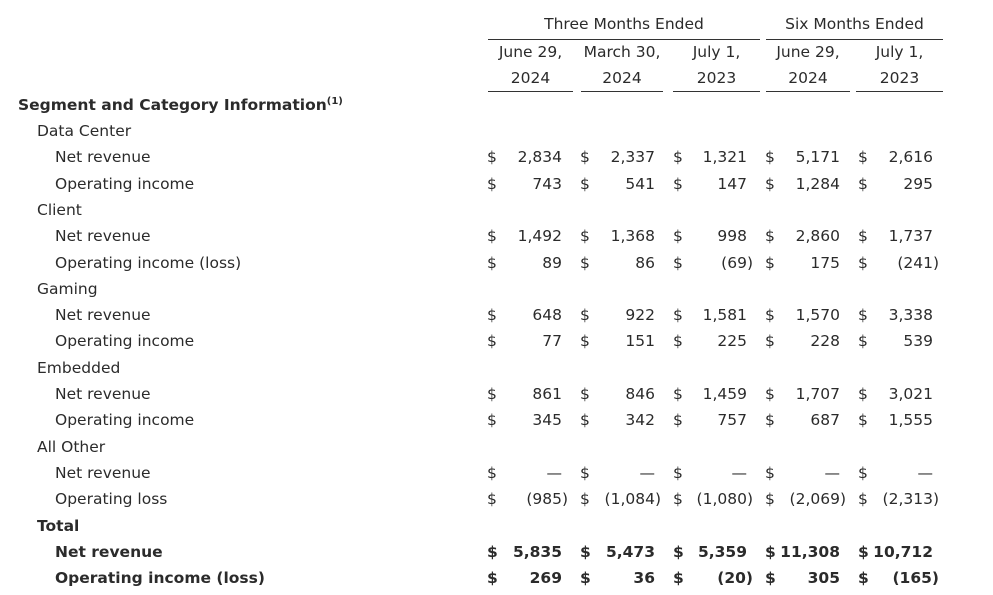 The image size is (993, 595). Describe the element at coordinates (918, 184) in the screenshot. I see `cell-value: 295` at that location.